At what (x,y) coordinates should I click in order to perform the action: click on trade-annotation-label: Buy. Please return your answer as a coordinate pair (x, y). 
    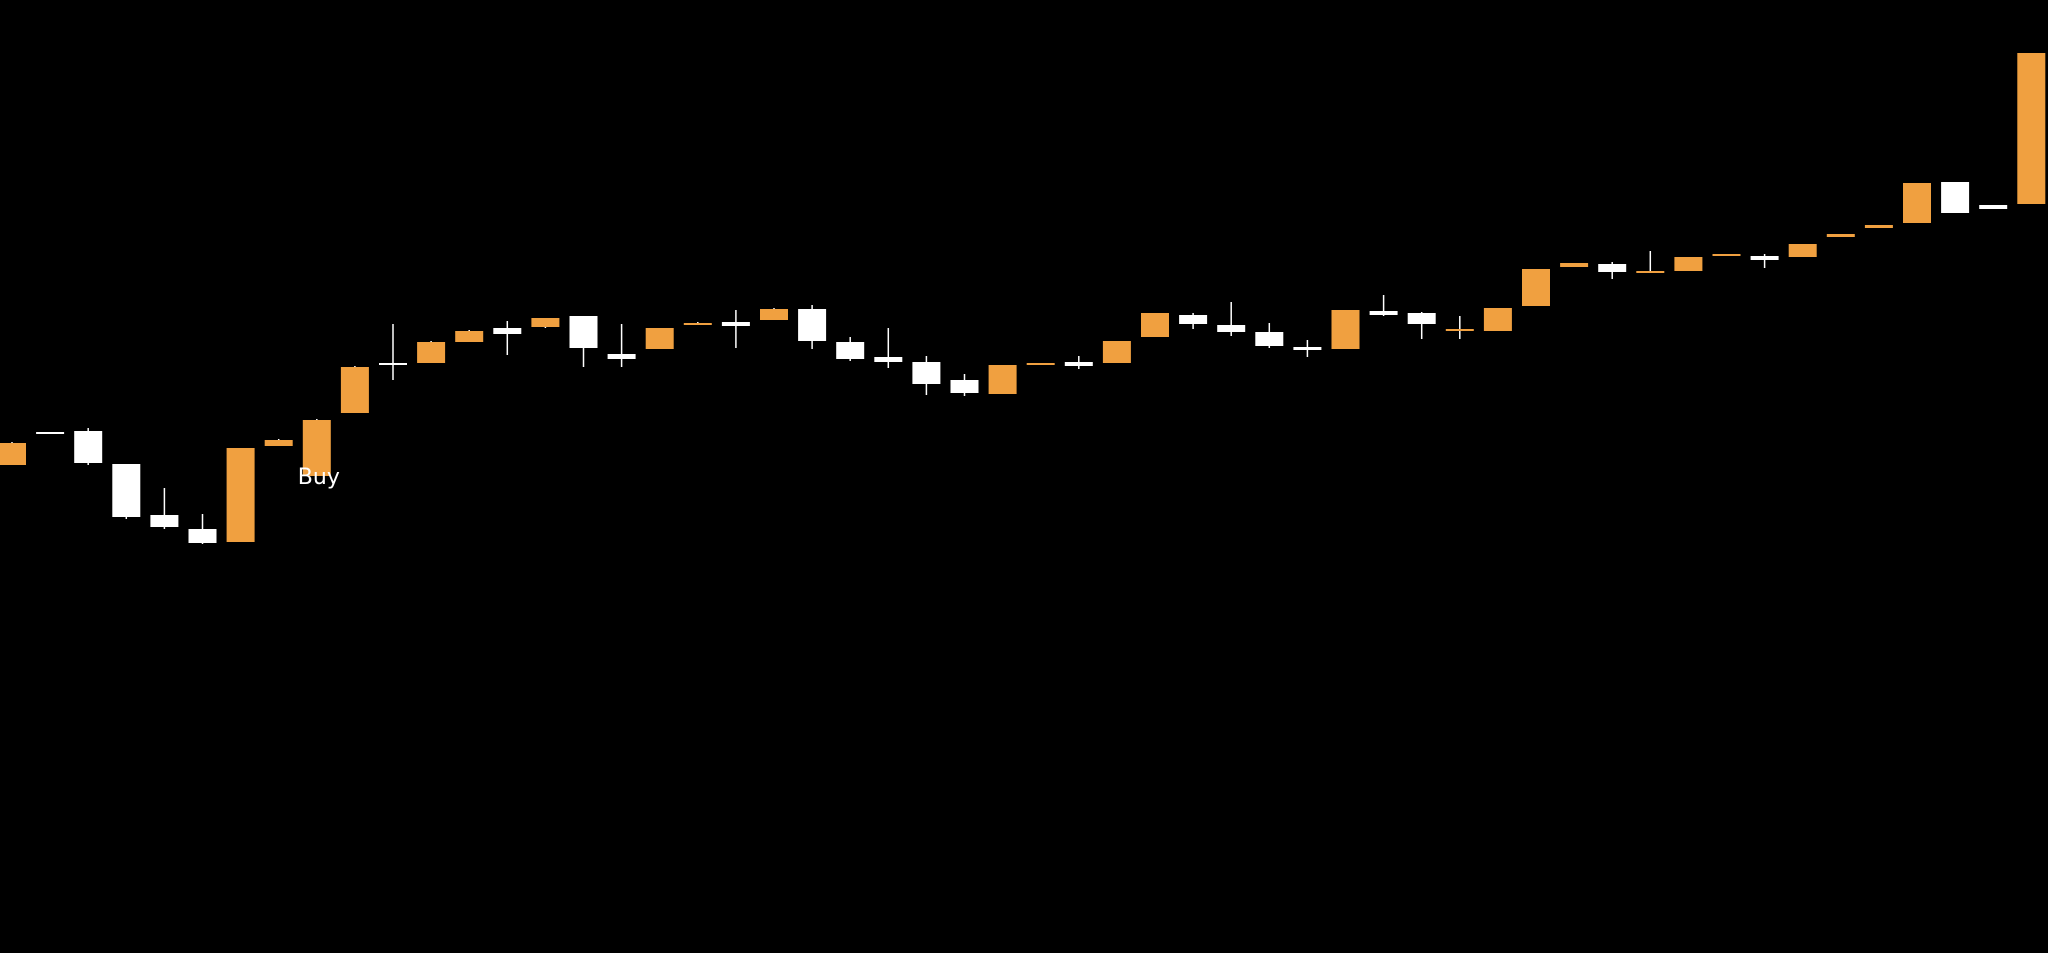
    Looking at the image, I should click on (319, 477).